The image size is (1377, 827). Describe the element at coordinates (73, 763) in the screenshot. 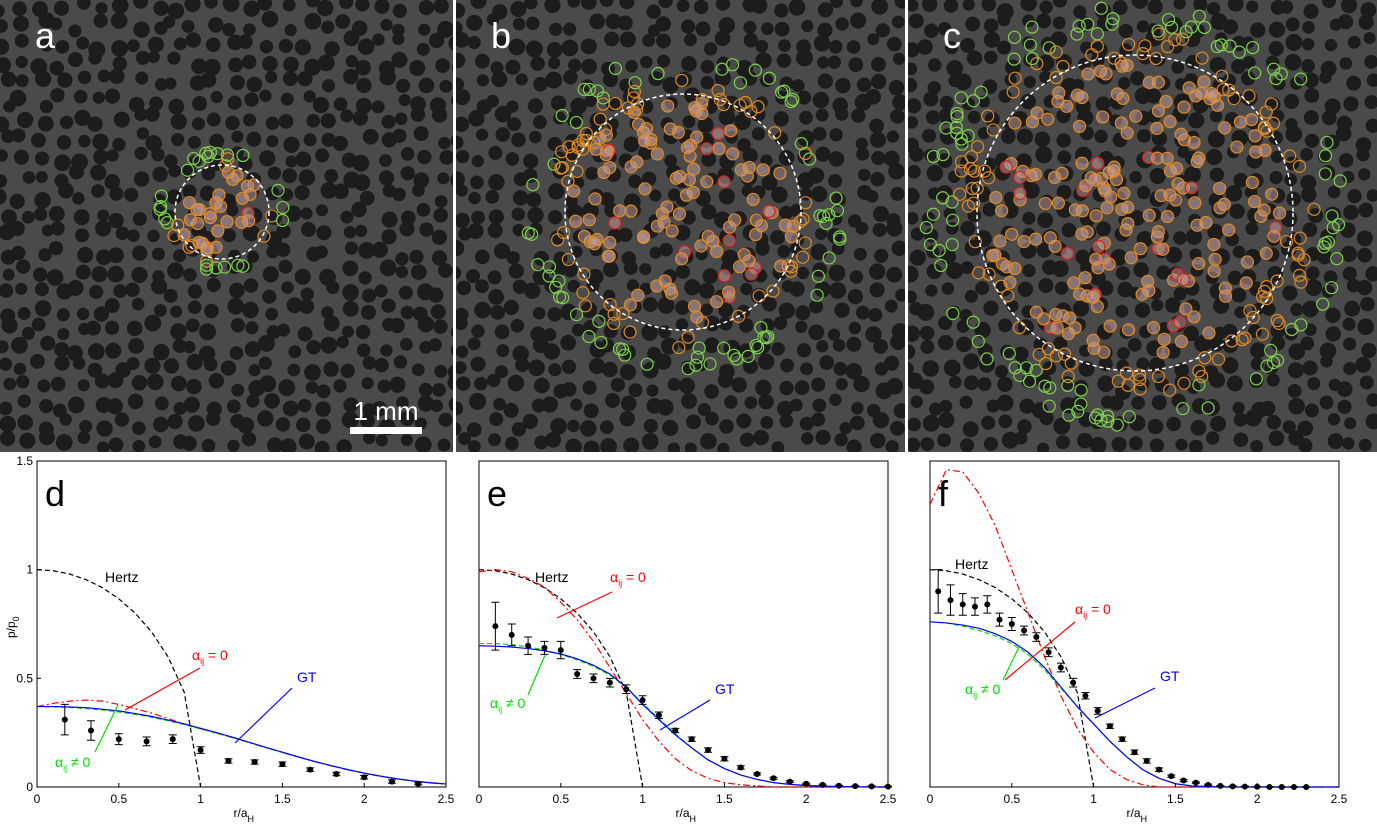

I see `annotation: αij ≠ 0` at that location.